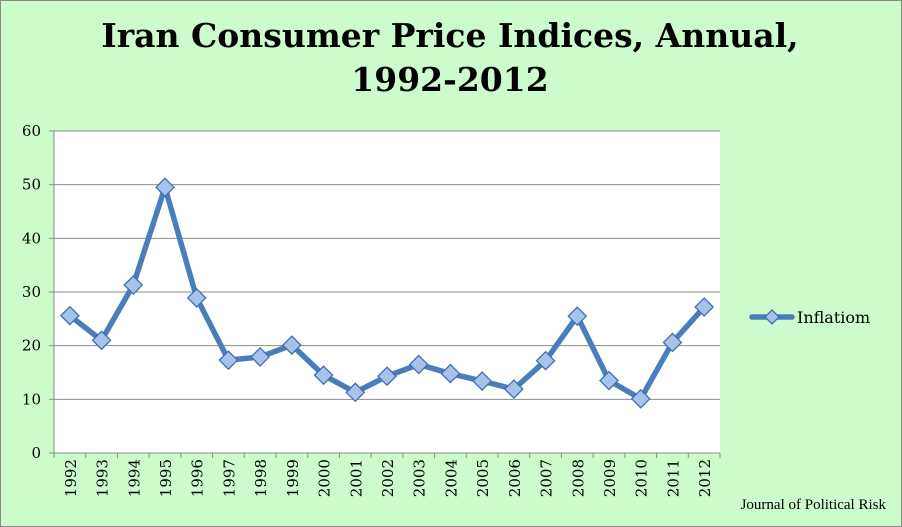 This screenshot has width=902, height=527. Describe the element at coordinates (482, 381) in the screenshot. I see `data-point-2005` at that location.